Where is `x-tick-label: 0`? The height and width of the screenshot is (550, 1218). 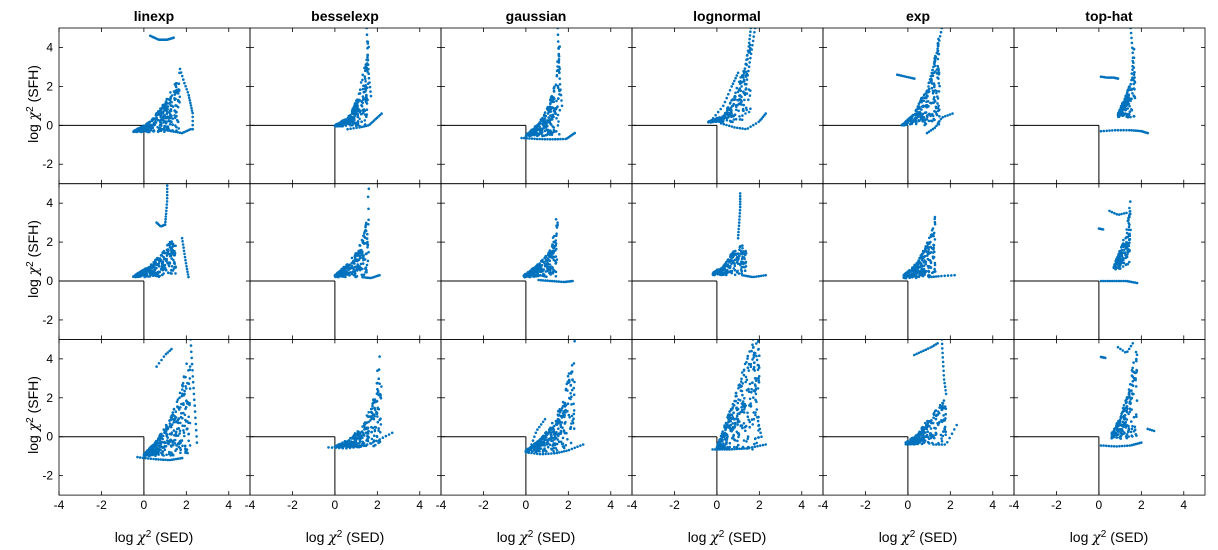 x-tick-label: 0 is located at coordinates (526, 505).